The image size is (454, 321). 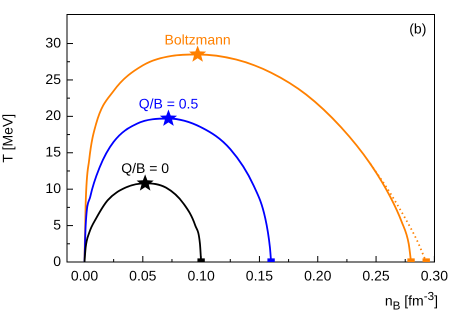 What do you see at coordinates (57, 224) in the screenshot?
I see `y-tick-label: 5` at bounding box center [57, 224].